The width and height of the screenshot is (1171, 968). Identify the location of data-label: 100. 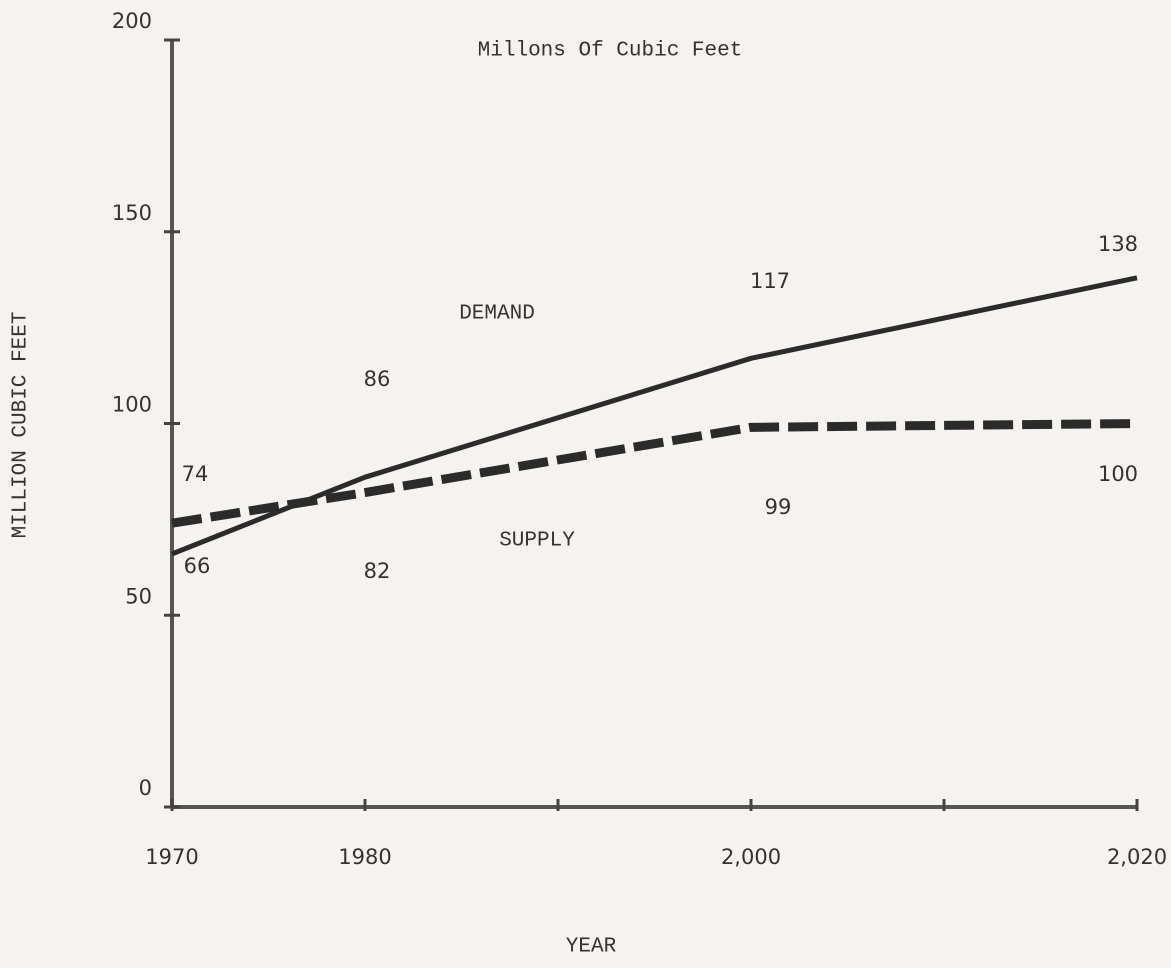
(1118, 474).